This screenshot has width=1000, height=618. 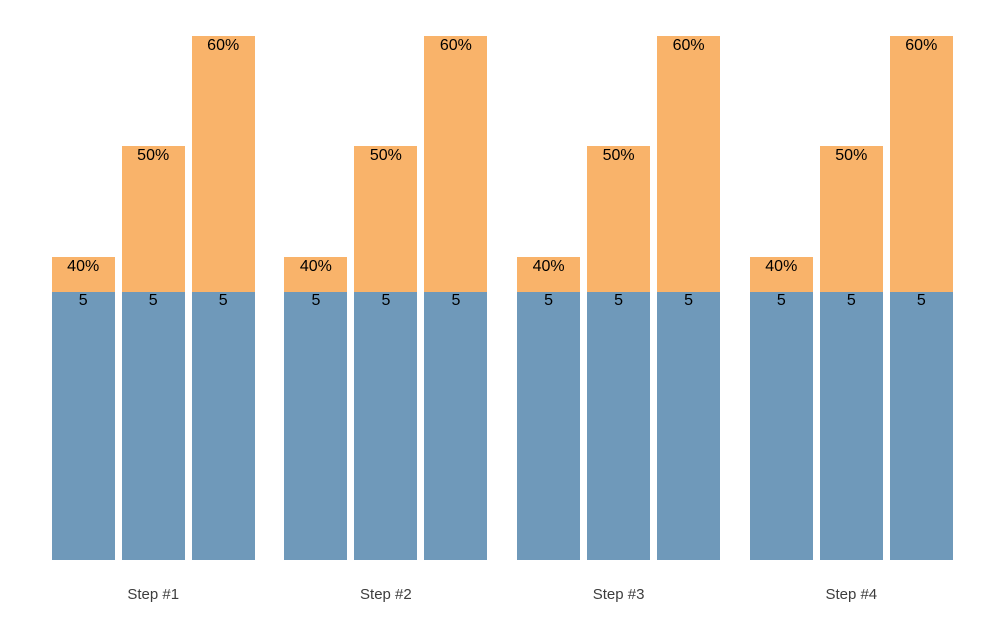 What do you see at coordinates (386, 594) in the screenshot?
I see `x-axis-group-label: Step #2` at bounding box center [386, 594].